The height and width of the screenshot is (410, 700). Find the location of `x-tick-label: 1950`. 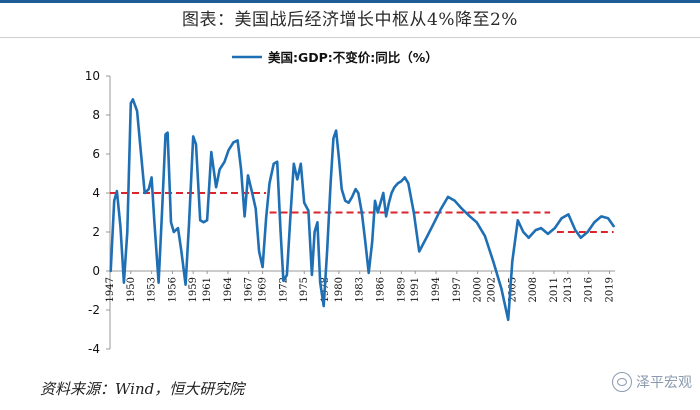

x-tick-label: 1950 is located at coordinates (131, 289).